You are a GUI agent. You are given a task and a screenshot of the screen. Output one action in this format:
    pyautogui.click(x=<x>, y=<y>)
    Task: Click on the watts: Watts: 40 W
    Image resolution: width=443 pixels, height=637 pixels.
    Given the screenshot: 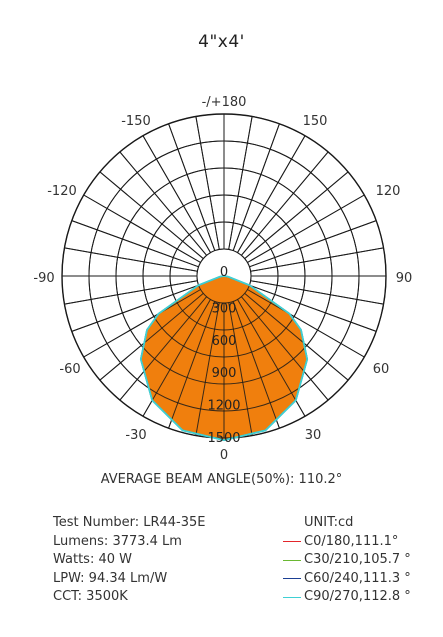 What is the action you would take?
    pyautogui.click(x=92, y=559)
    